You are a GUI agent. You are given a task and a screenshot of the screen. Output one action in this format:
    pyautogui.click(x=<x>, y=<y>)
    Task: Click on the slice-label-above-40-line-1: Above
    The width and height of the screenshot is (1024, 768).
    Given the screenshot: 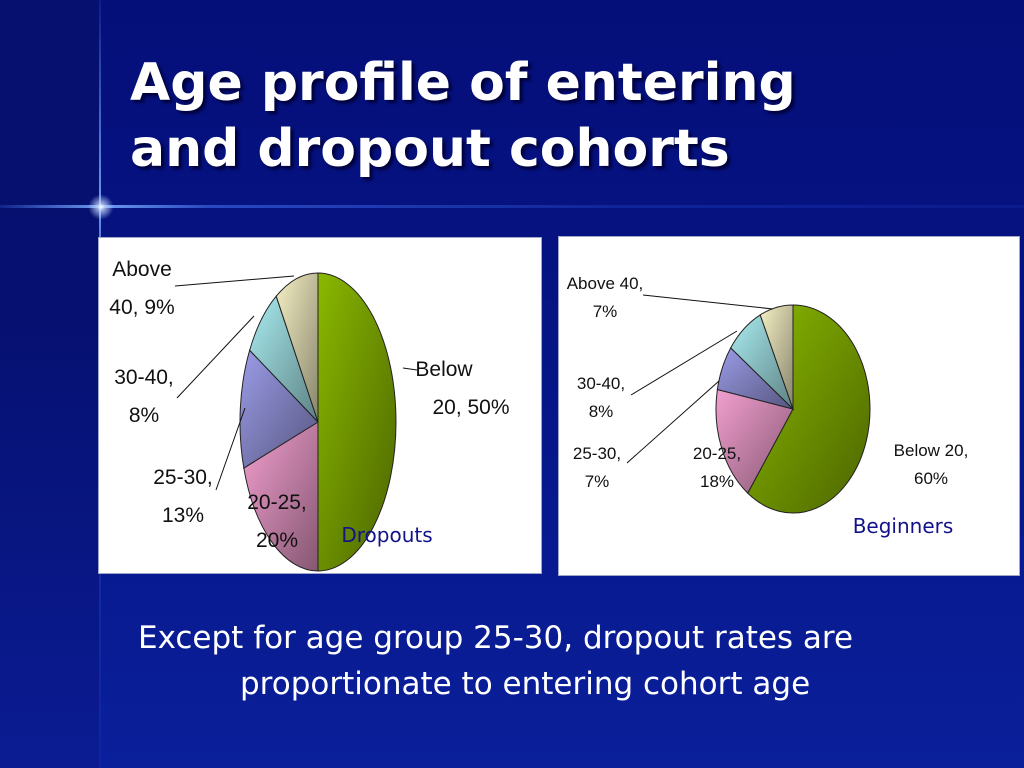 What is the action you would take?
    pyautogui.click(x=142, y=269)
    